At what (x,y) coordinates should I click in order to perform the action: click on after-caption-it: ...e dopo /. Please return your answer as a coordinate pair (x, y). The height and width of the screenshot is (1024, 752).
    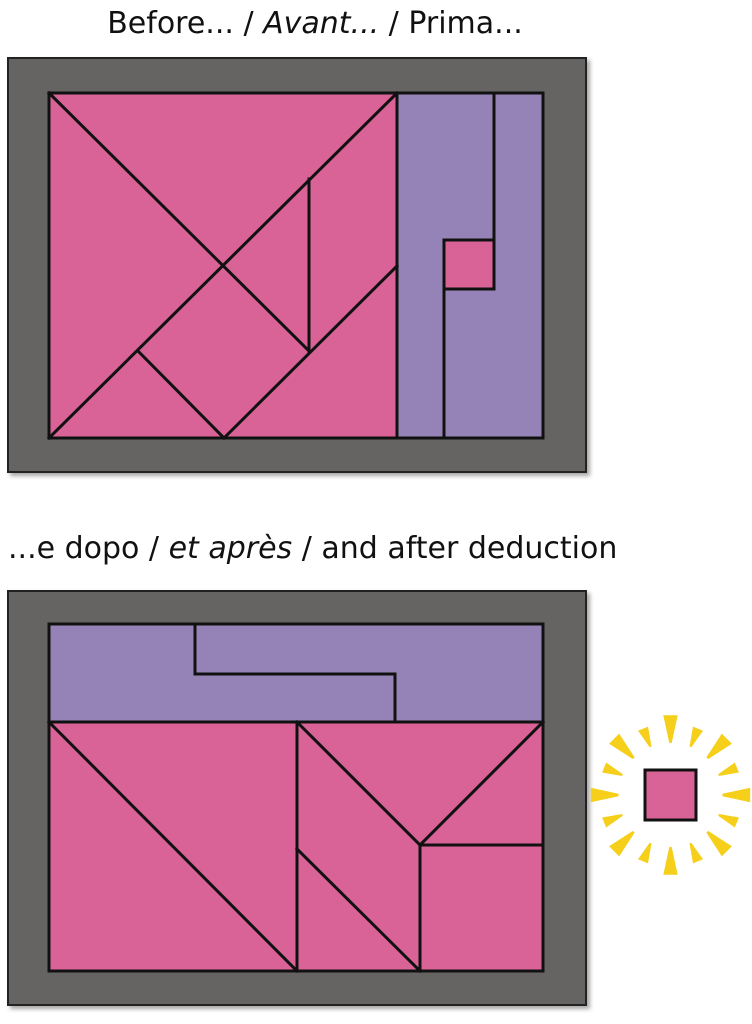
    Looking at the image, I should click on (88, 548).